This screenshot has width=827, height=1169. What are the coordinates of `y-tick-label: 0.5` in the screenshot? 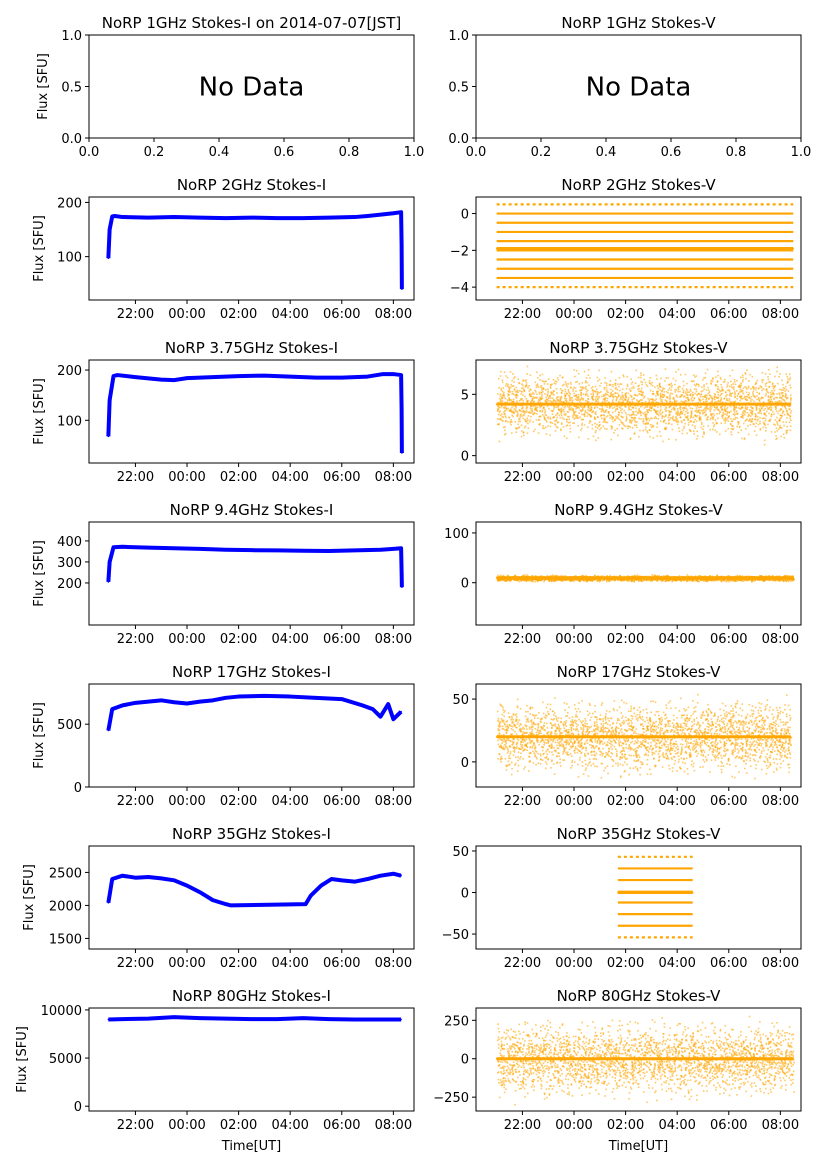 It's located at (458, 88).